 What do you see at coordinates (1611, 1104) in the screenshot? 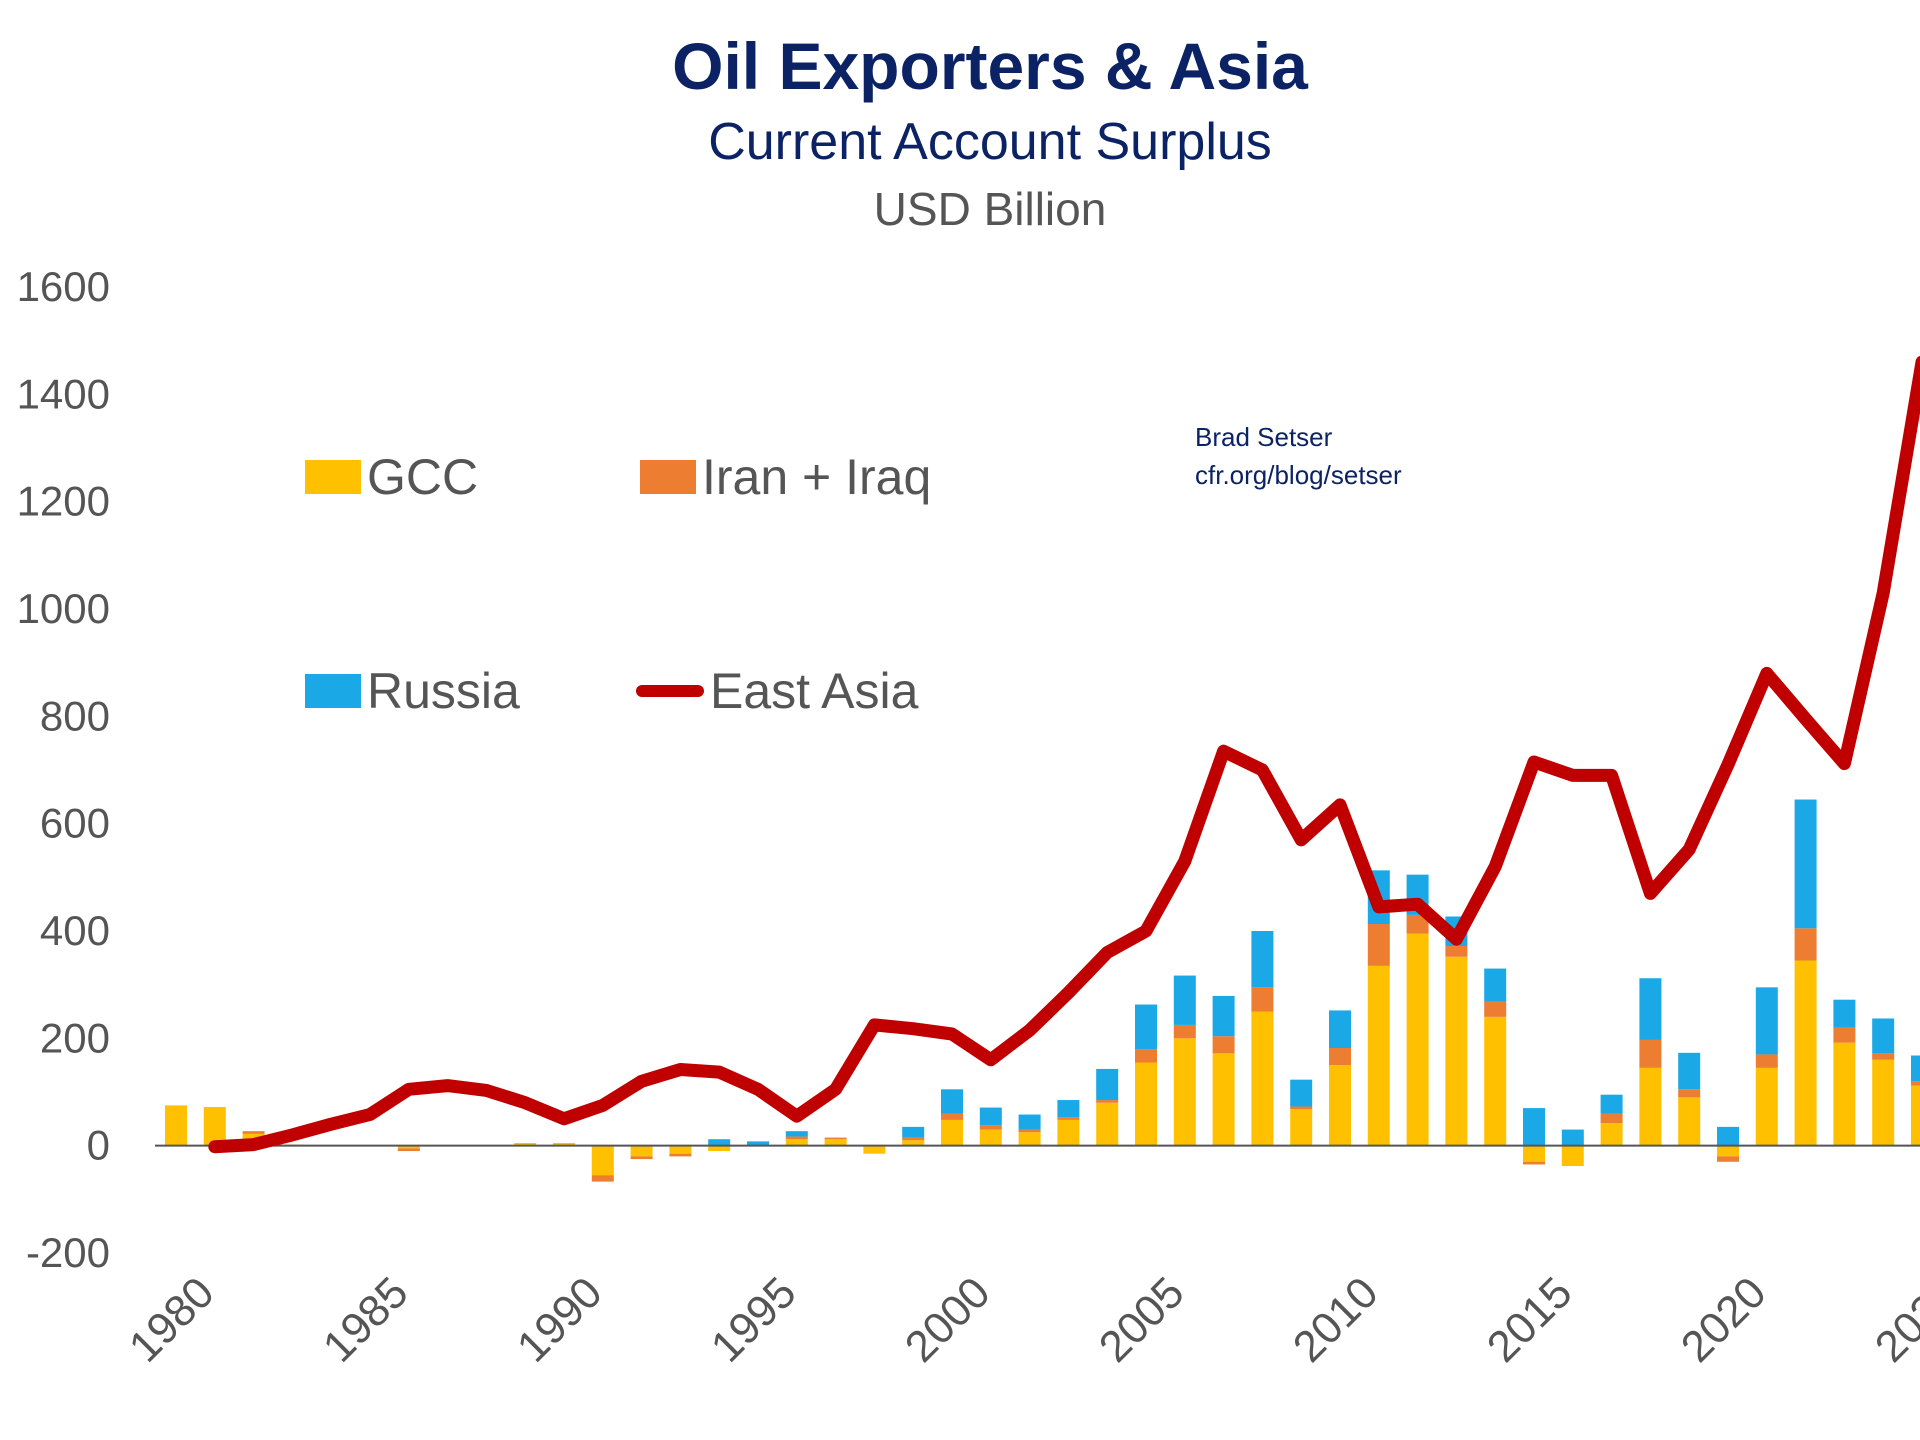
I see `bar-russia-2017` at bounding box center [1611, 1104].